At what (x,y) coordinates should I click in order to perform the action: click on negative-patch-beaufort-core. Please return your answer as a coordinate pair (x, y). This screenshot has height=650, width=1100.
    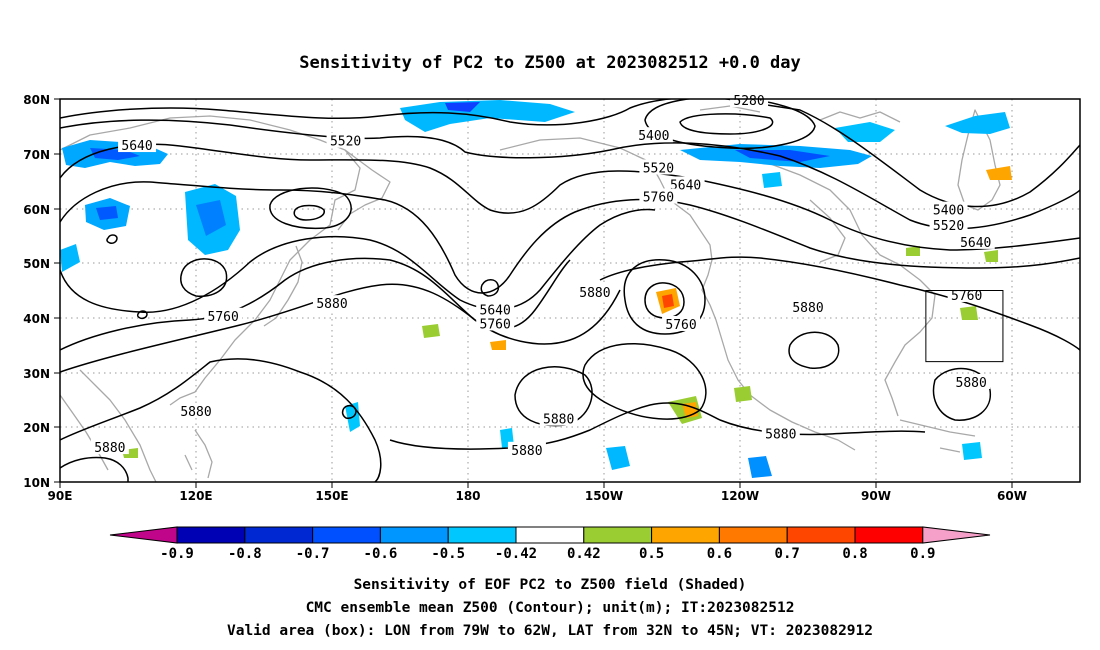
    Looking at the image, I should click on (782, 156).